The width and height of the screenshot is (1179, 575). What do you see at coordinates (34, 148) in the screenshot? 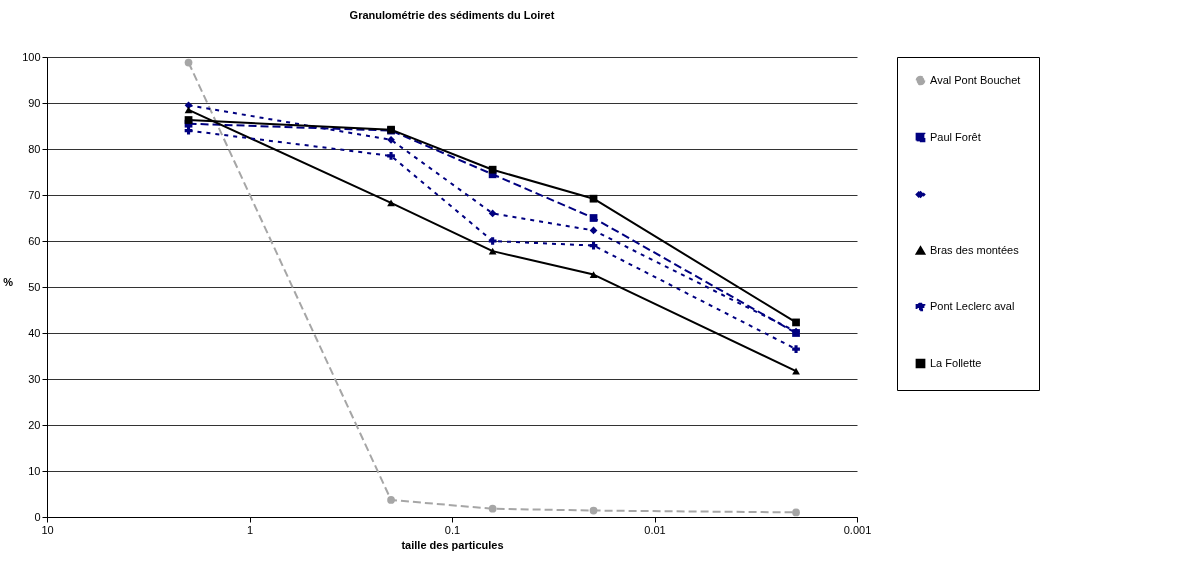
I see `y-tick-label: 80` at bounding box center [34, 148].